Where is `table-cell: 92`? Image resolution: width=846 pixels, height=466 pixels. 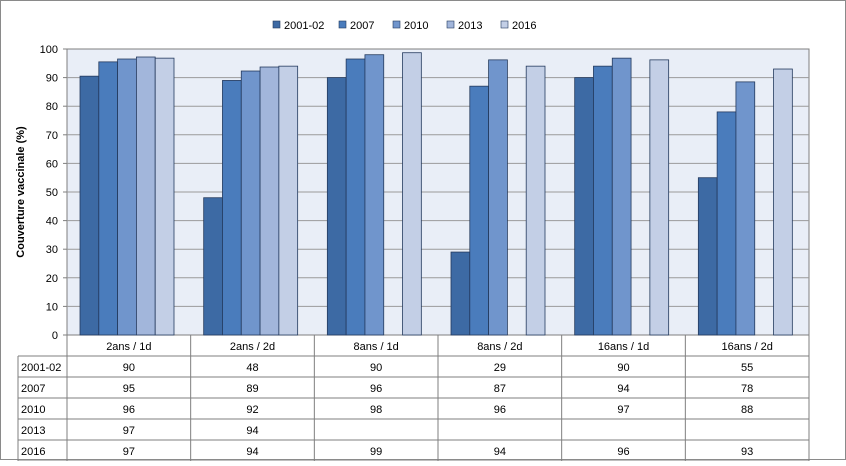 table-cell: 92 is located at coordinates (252, 410).